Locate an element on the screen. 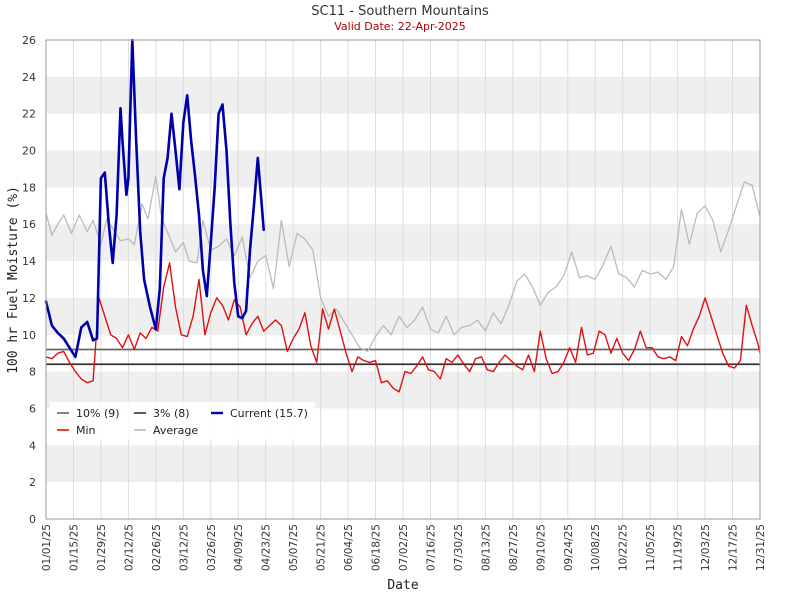  legend-label-current: Current (15.7) is located at coordinates (269, 413).